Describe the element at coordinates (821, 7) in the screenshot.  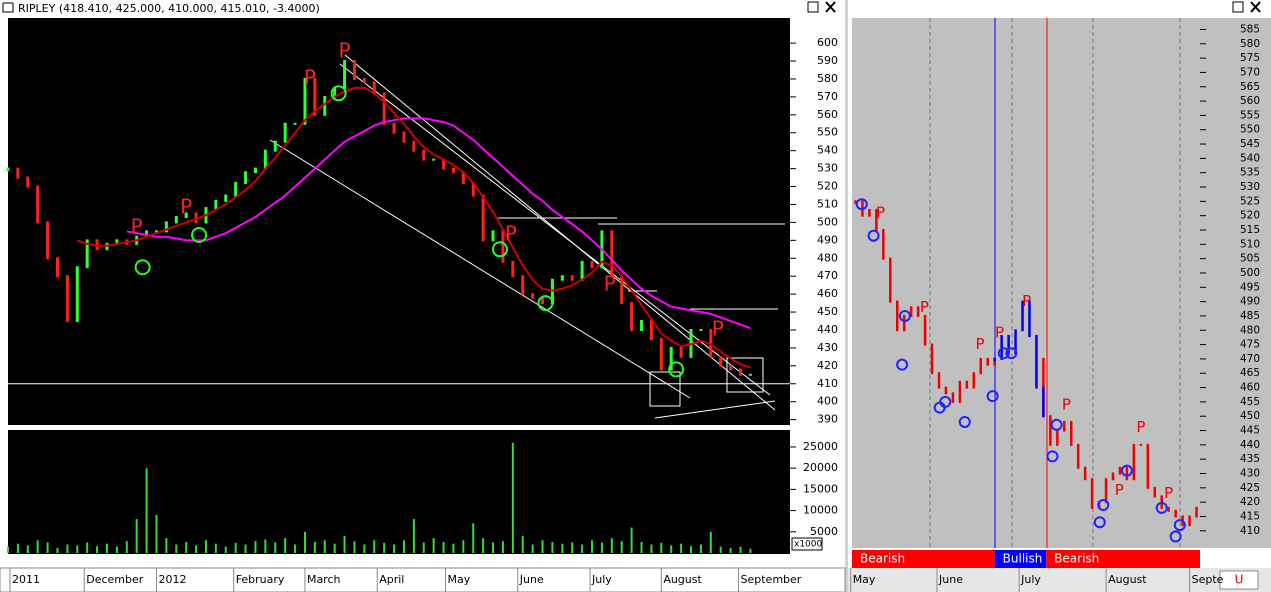
I see `window-buttons` at that location.